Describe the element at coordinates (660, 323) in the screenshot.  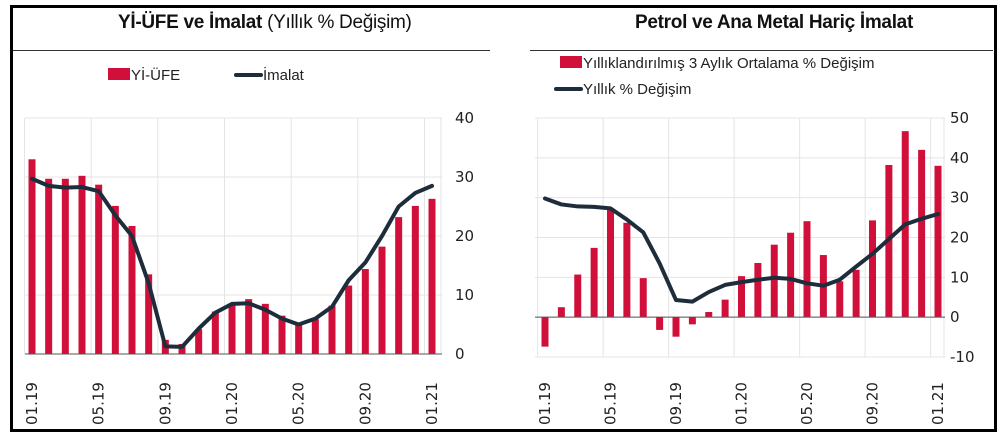
I see `chart1-bar-08.19` at that location.